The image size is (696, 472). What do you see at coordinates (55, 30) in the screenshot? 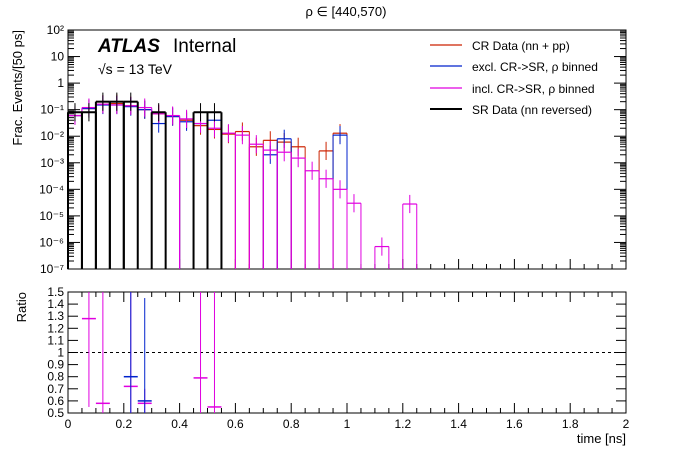
I see `top-y-tick-label: 10²` at bounding box center [55, 30].